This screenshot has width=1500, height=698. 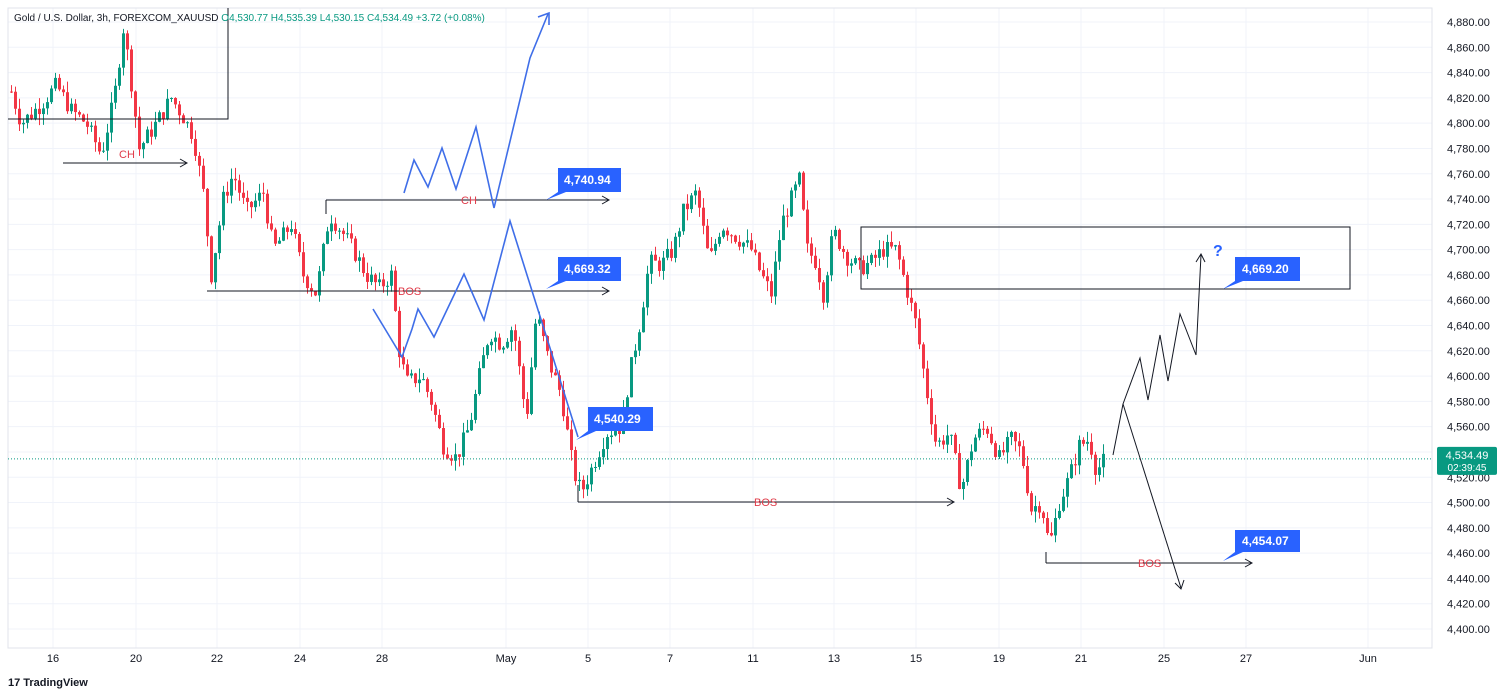 What do you see at coordinates (1468, 579) in the screenshot?
I see `price-tick-label: 4,440.00` at bounding box center [1468, 579].